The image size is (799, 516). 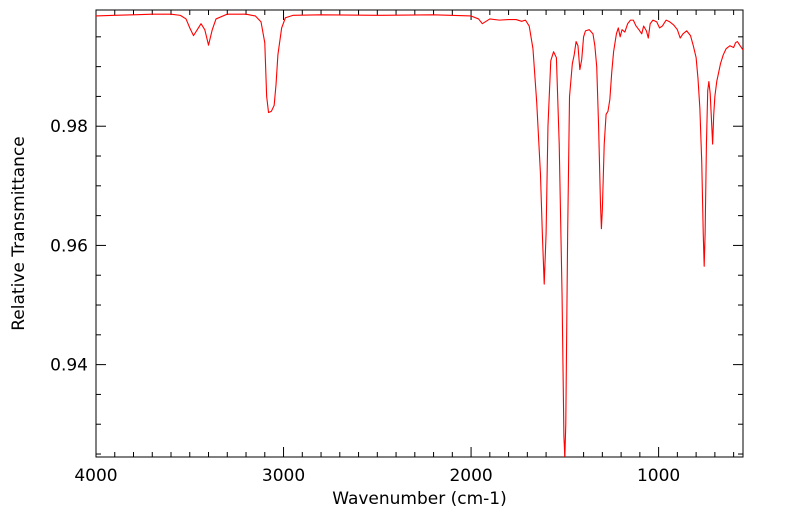 What do you see at coordinates (69, 127) in the screenshot?
I see `y-tick-label: 0.98` at bounding box center [69, 127].